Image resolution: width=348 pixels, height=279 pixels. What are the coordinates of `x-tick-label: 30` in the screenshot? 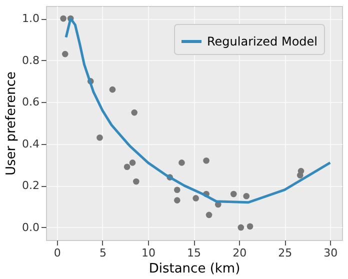 It's located at (331, 253).